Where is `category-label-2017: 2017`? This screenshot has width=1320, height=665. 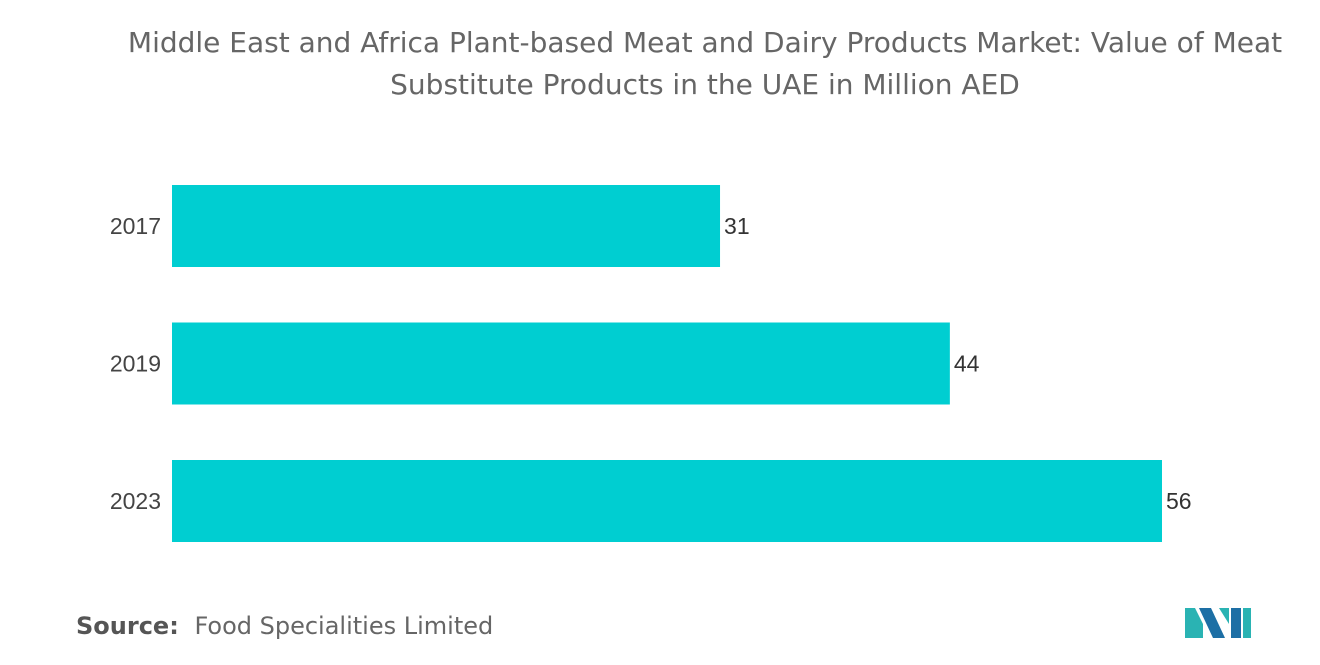 category-label-2017: 2017 is located at coordinates (135, 226).